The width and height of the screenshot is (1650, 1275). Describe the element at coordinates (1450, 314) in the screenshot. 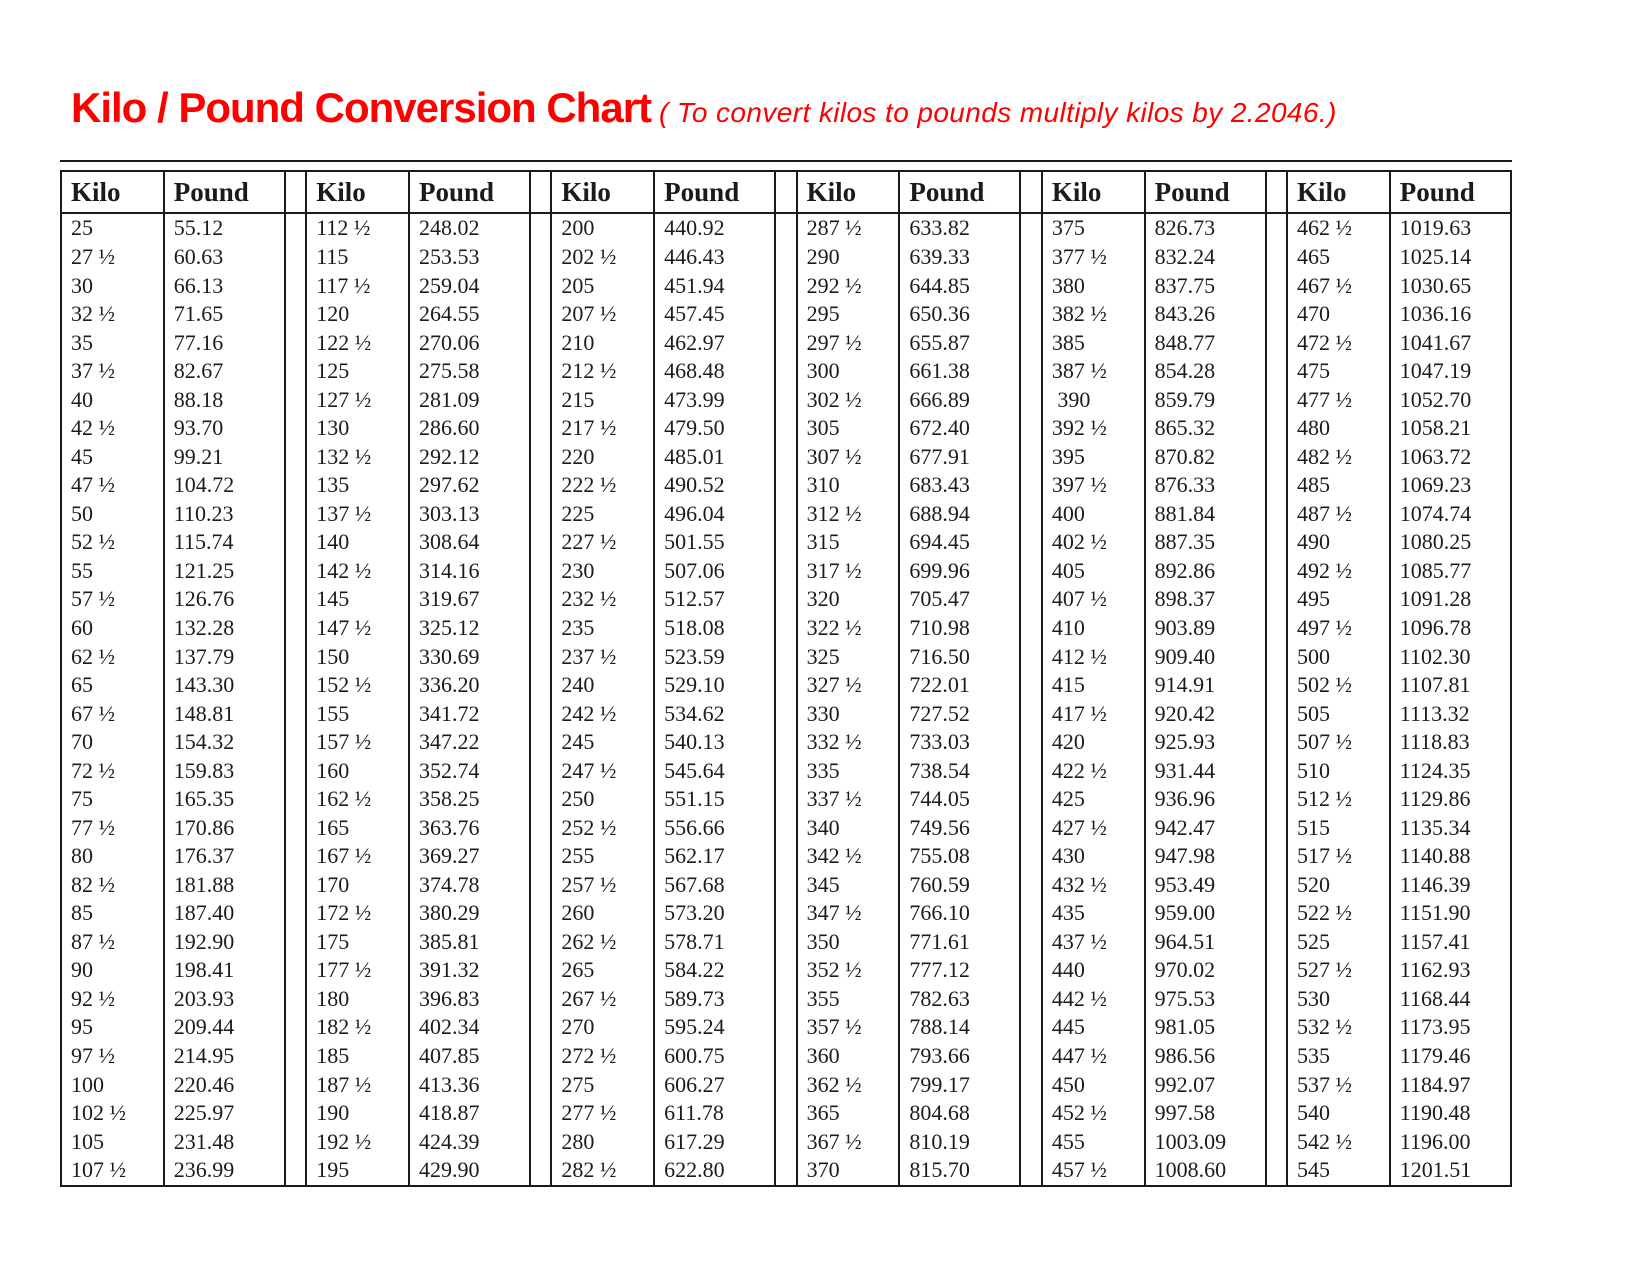

I see `pound-cell: 1036.16` at that location.